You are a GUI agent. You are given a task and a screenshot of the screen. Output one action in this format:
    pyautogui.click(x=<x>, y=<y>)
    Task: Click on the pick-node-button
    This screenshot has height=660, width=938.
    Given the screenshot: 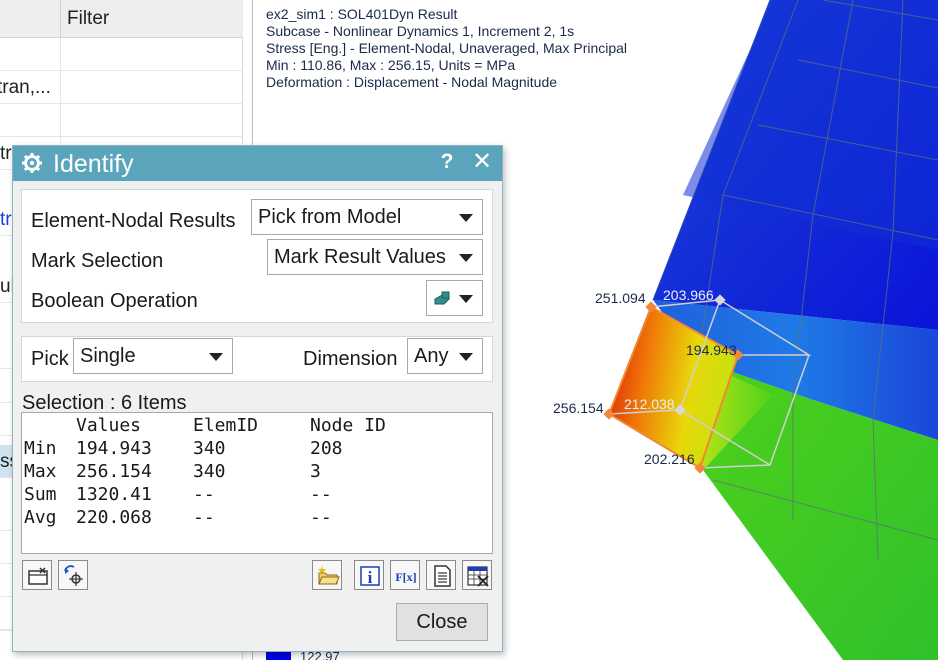 What is the action you would take?
    pyautogui.click(x=73, y=575)
    